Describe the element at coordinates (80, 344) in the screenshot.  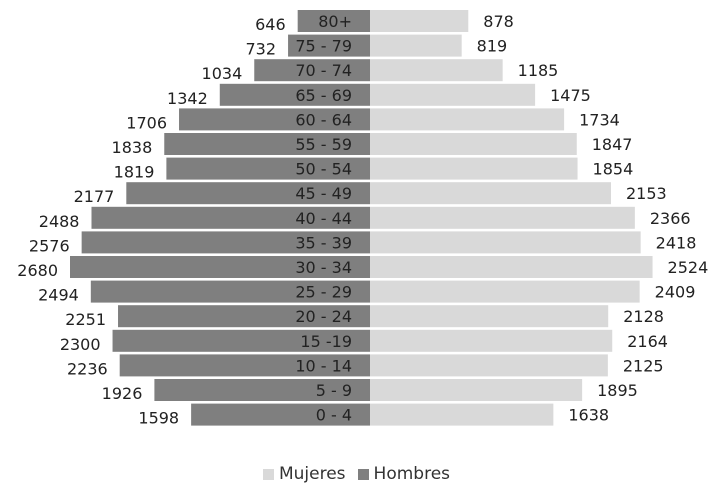
I see `value-label-hombres-15-19: 2300` at that location.